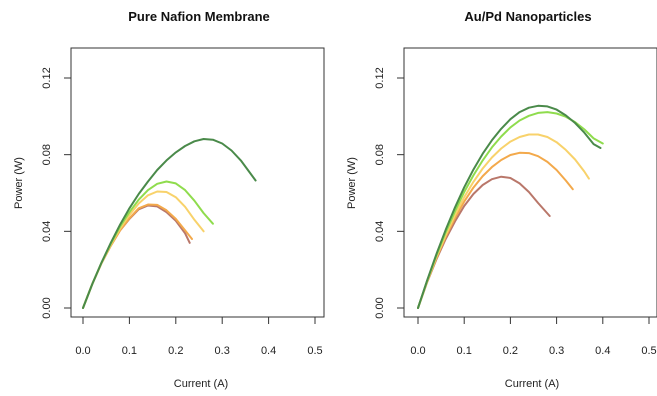  What do you see at coordinates (527, 16) in the screenshot?
I see `chart-title: Au/Pd Nanoparticles` at bounding box center [527, 16].